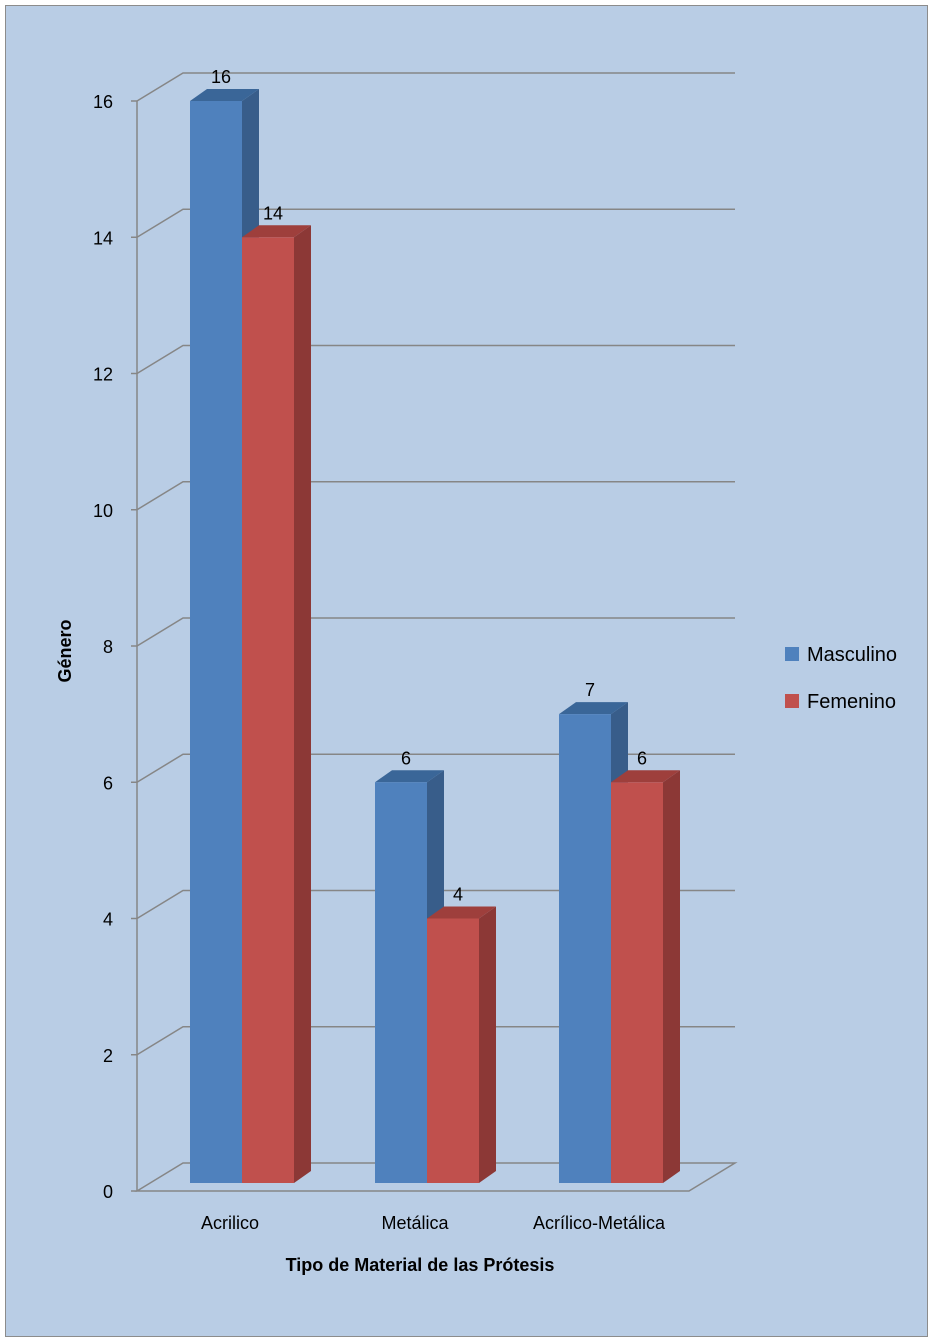 This screenshot has height=1344, width=935. I want to click on x-tick-label: Acrilico, so click(230, 1223).